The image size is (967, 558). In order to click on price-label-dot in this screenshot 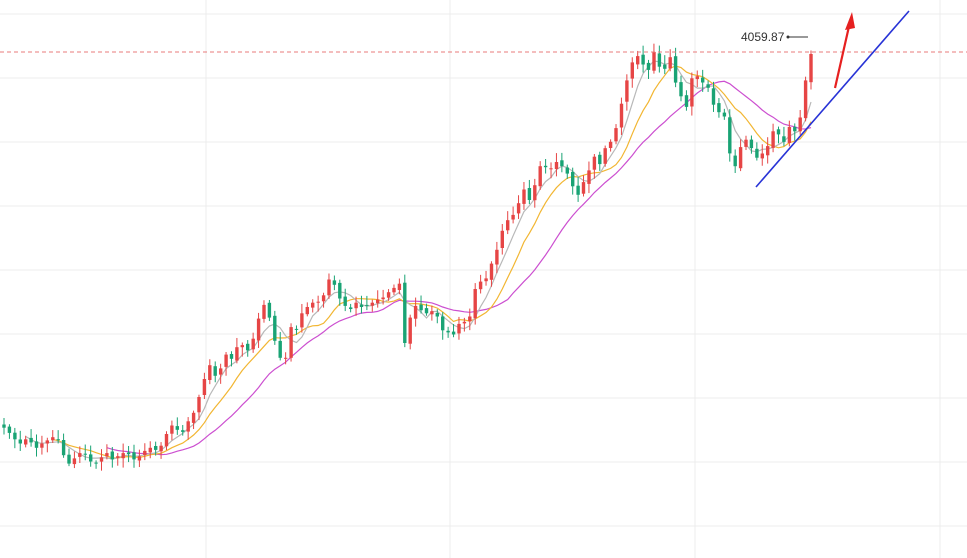, I will do `click(788, 37)`.